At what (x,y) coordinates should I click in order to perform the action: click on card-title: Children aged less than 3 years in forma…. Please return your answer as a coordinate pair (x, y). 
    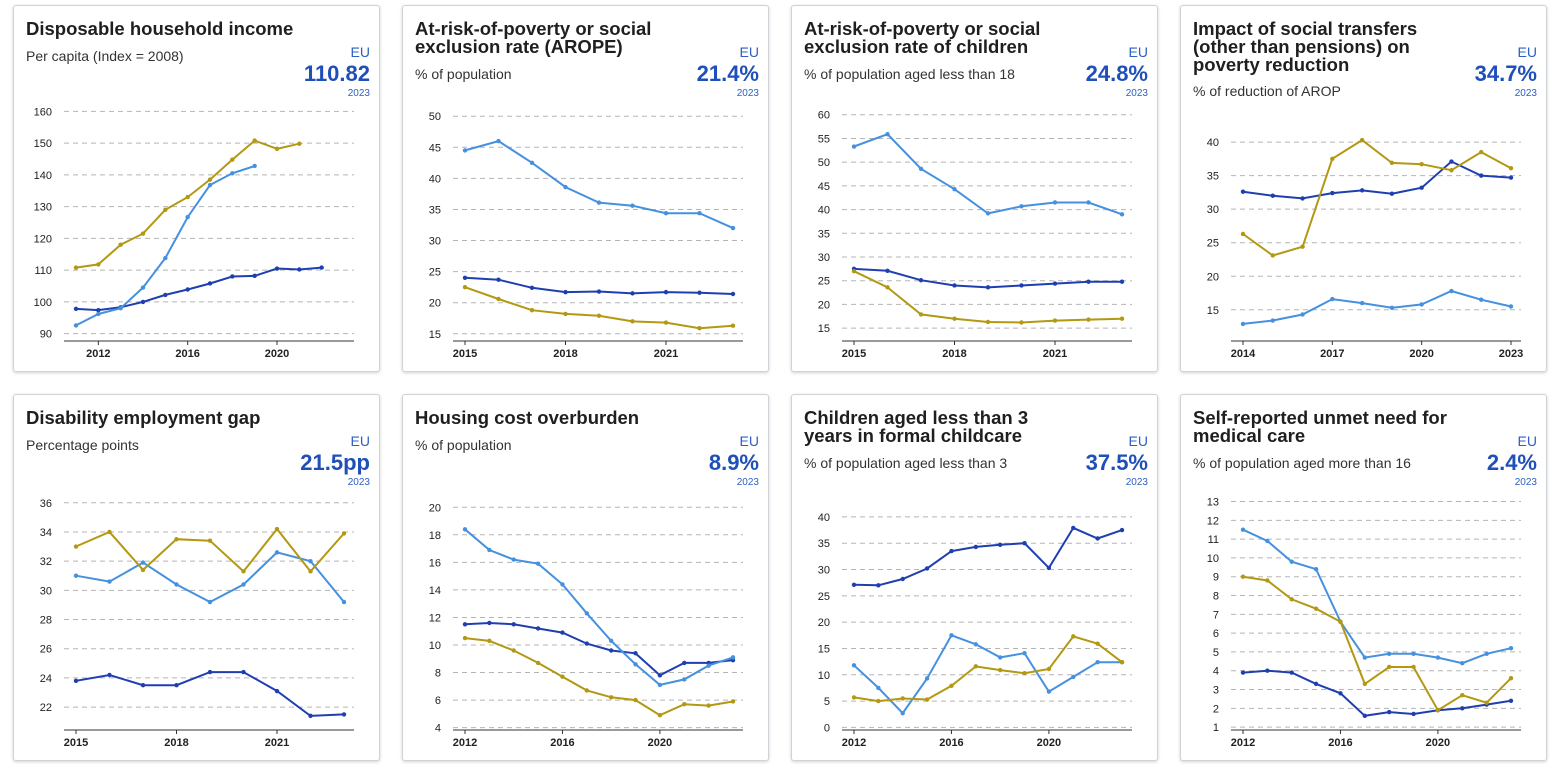
    Looking at the image, I should click on (916, 426).